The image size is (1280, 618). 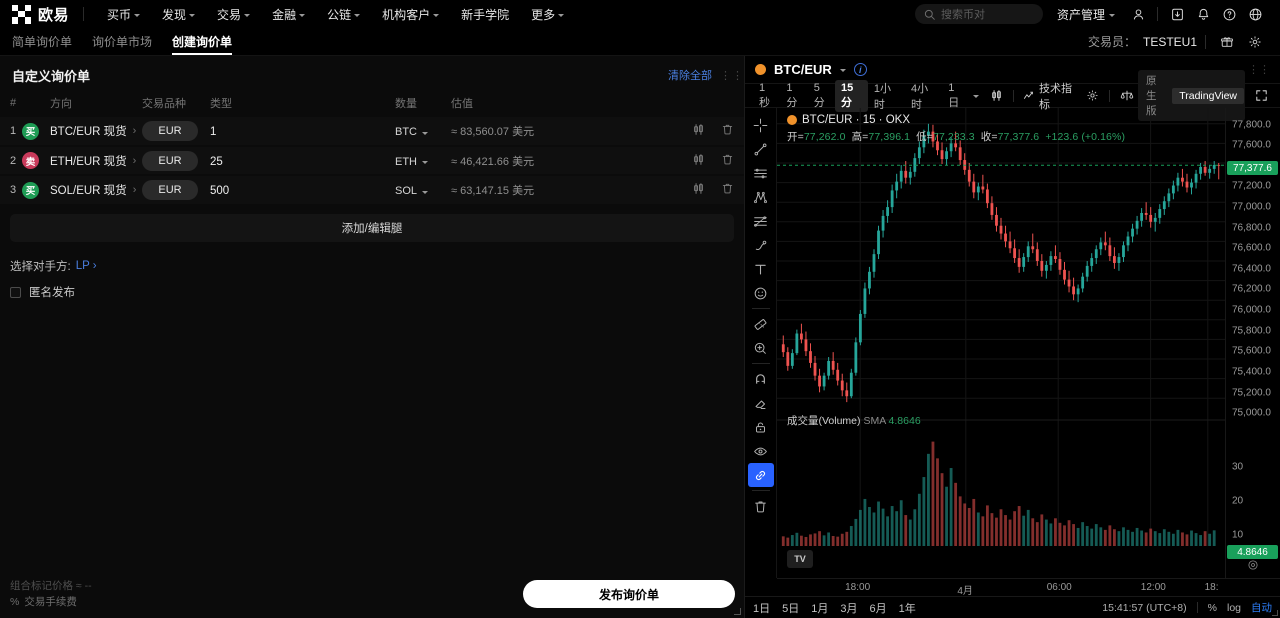 I want to click on range-6m: 6月, so click(x=878, y=608).